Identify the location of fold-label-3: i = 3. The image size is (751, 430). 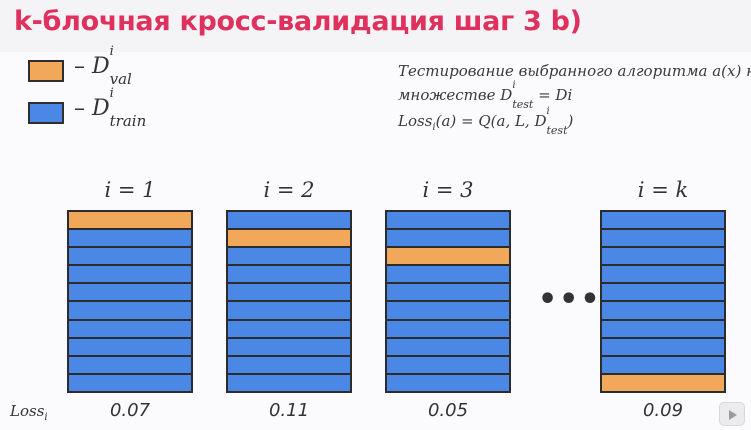
(448, 190).